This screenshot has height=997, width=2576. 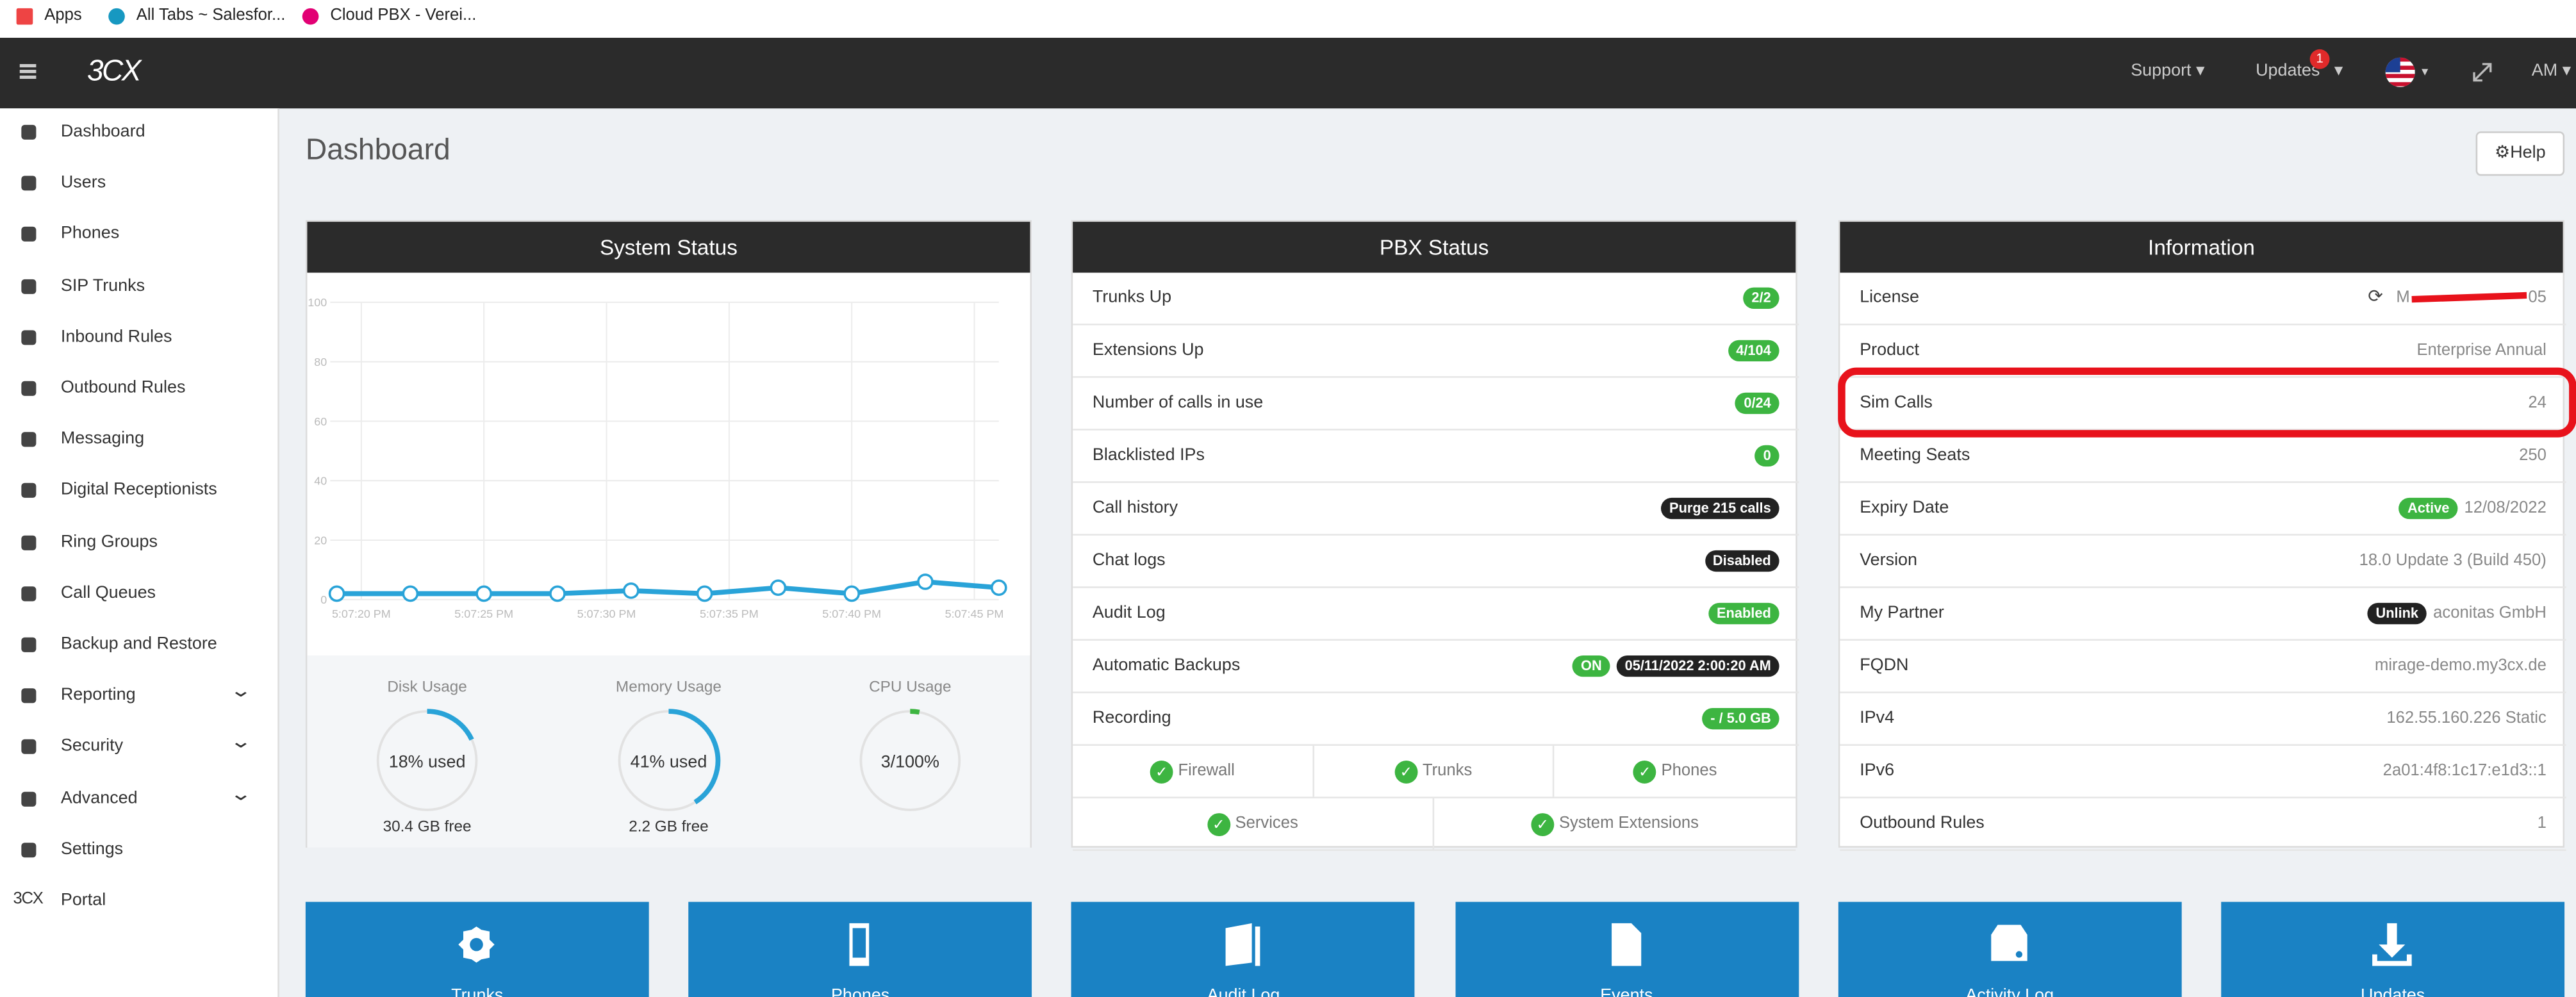 What do you see at coordinates (1889, 560) in the screenshot?
I see `row-label: Version` at bounding box center [1889, 560].